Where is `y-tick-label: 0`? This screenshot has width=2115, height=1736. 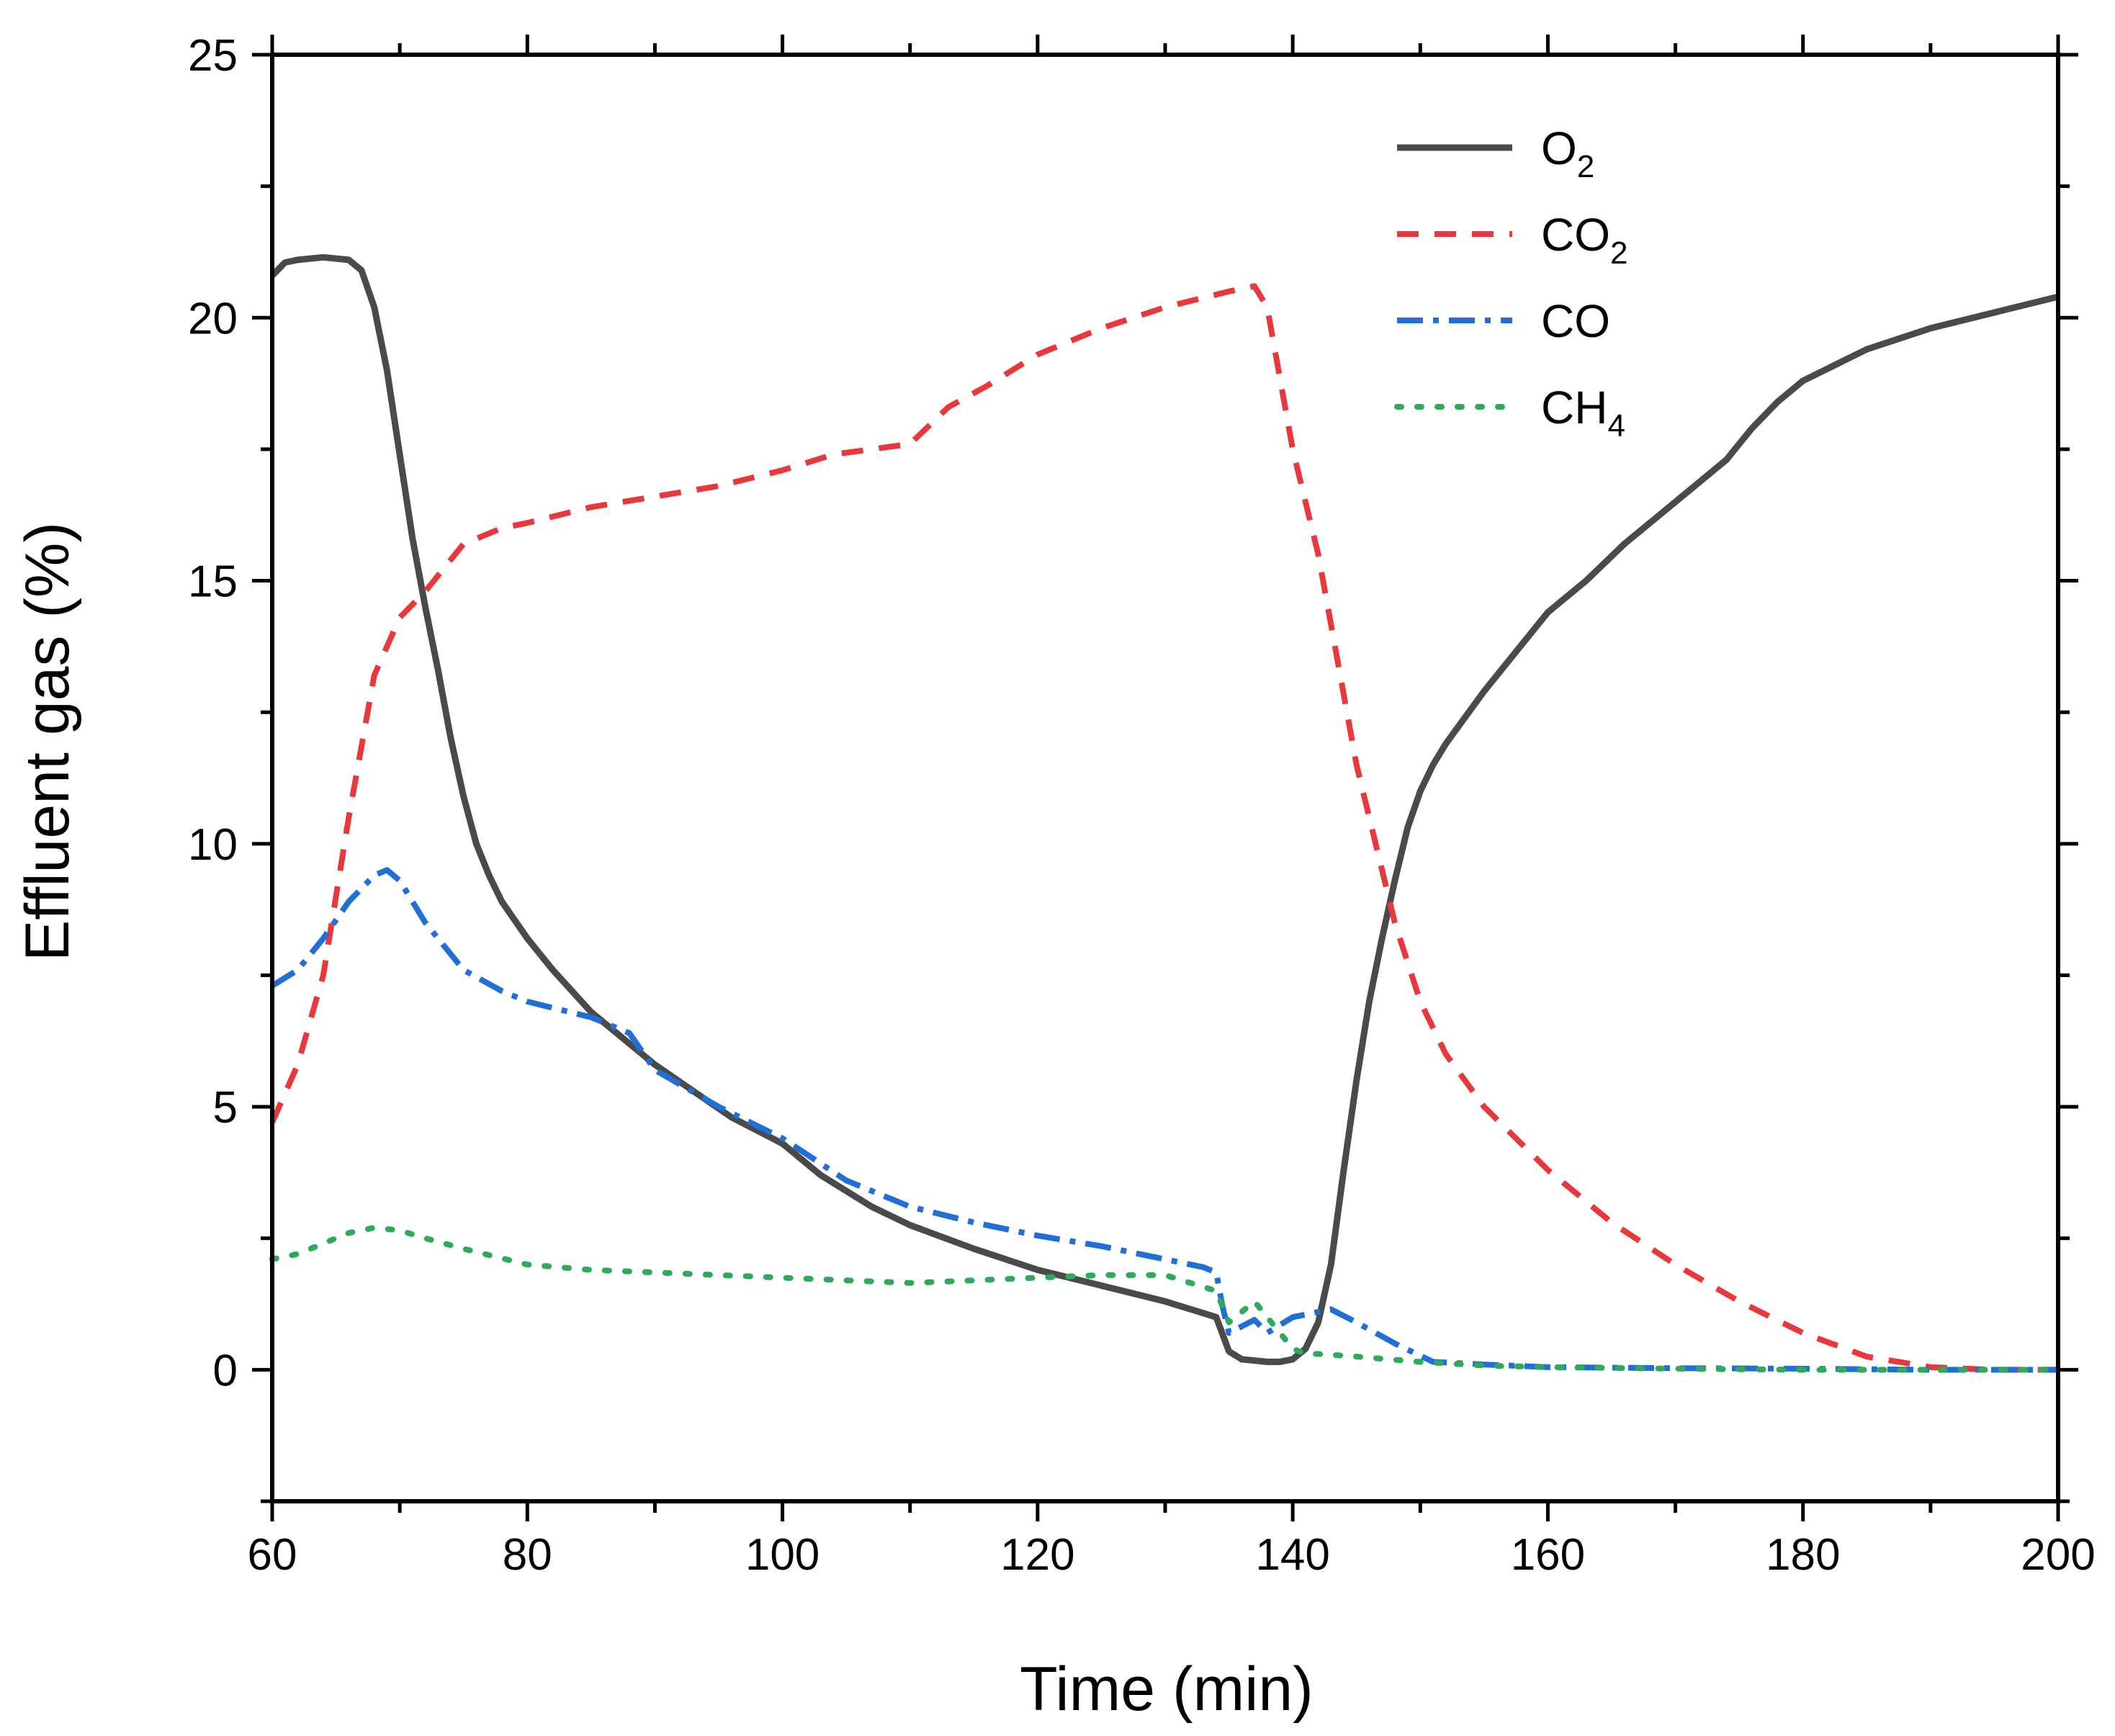 y-tick-label: 0 is located at coordinates (225, 1370).